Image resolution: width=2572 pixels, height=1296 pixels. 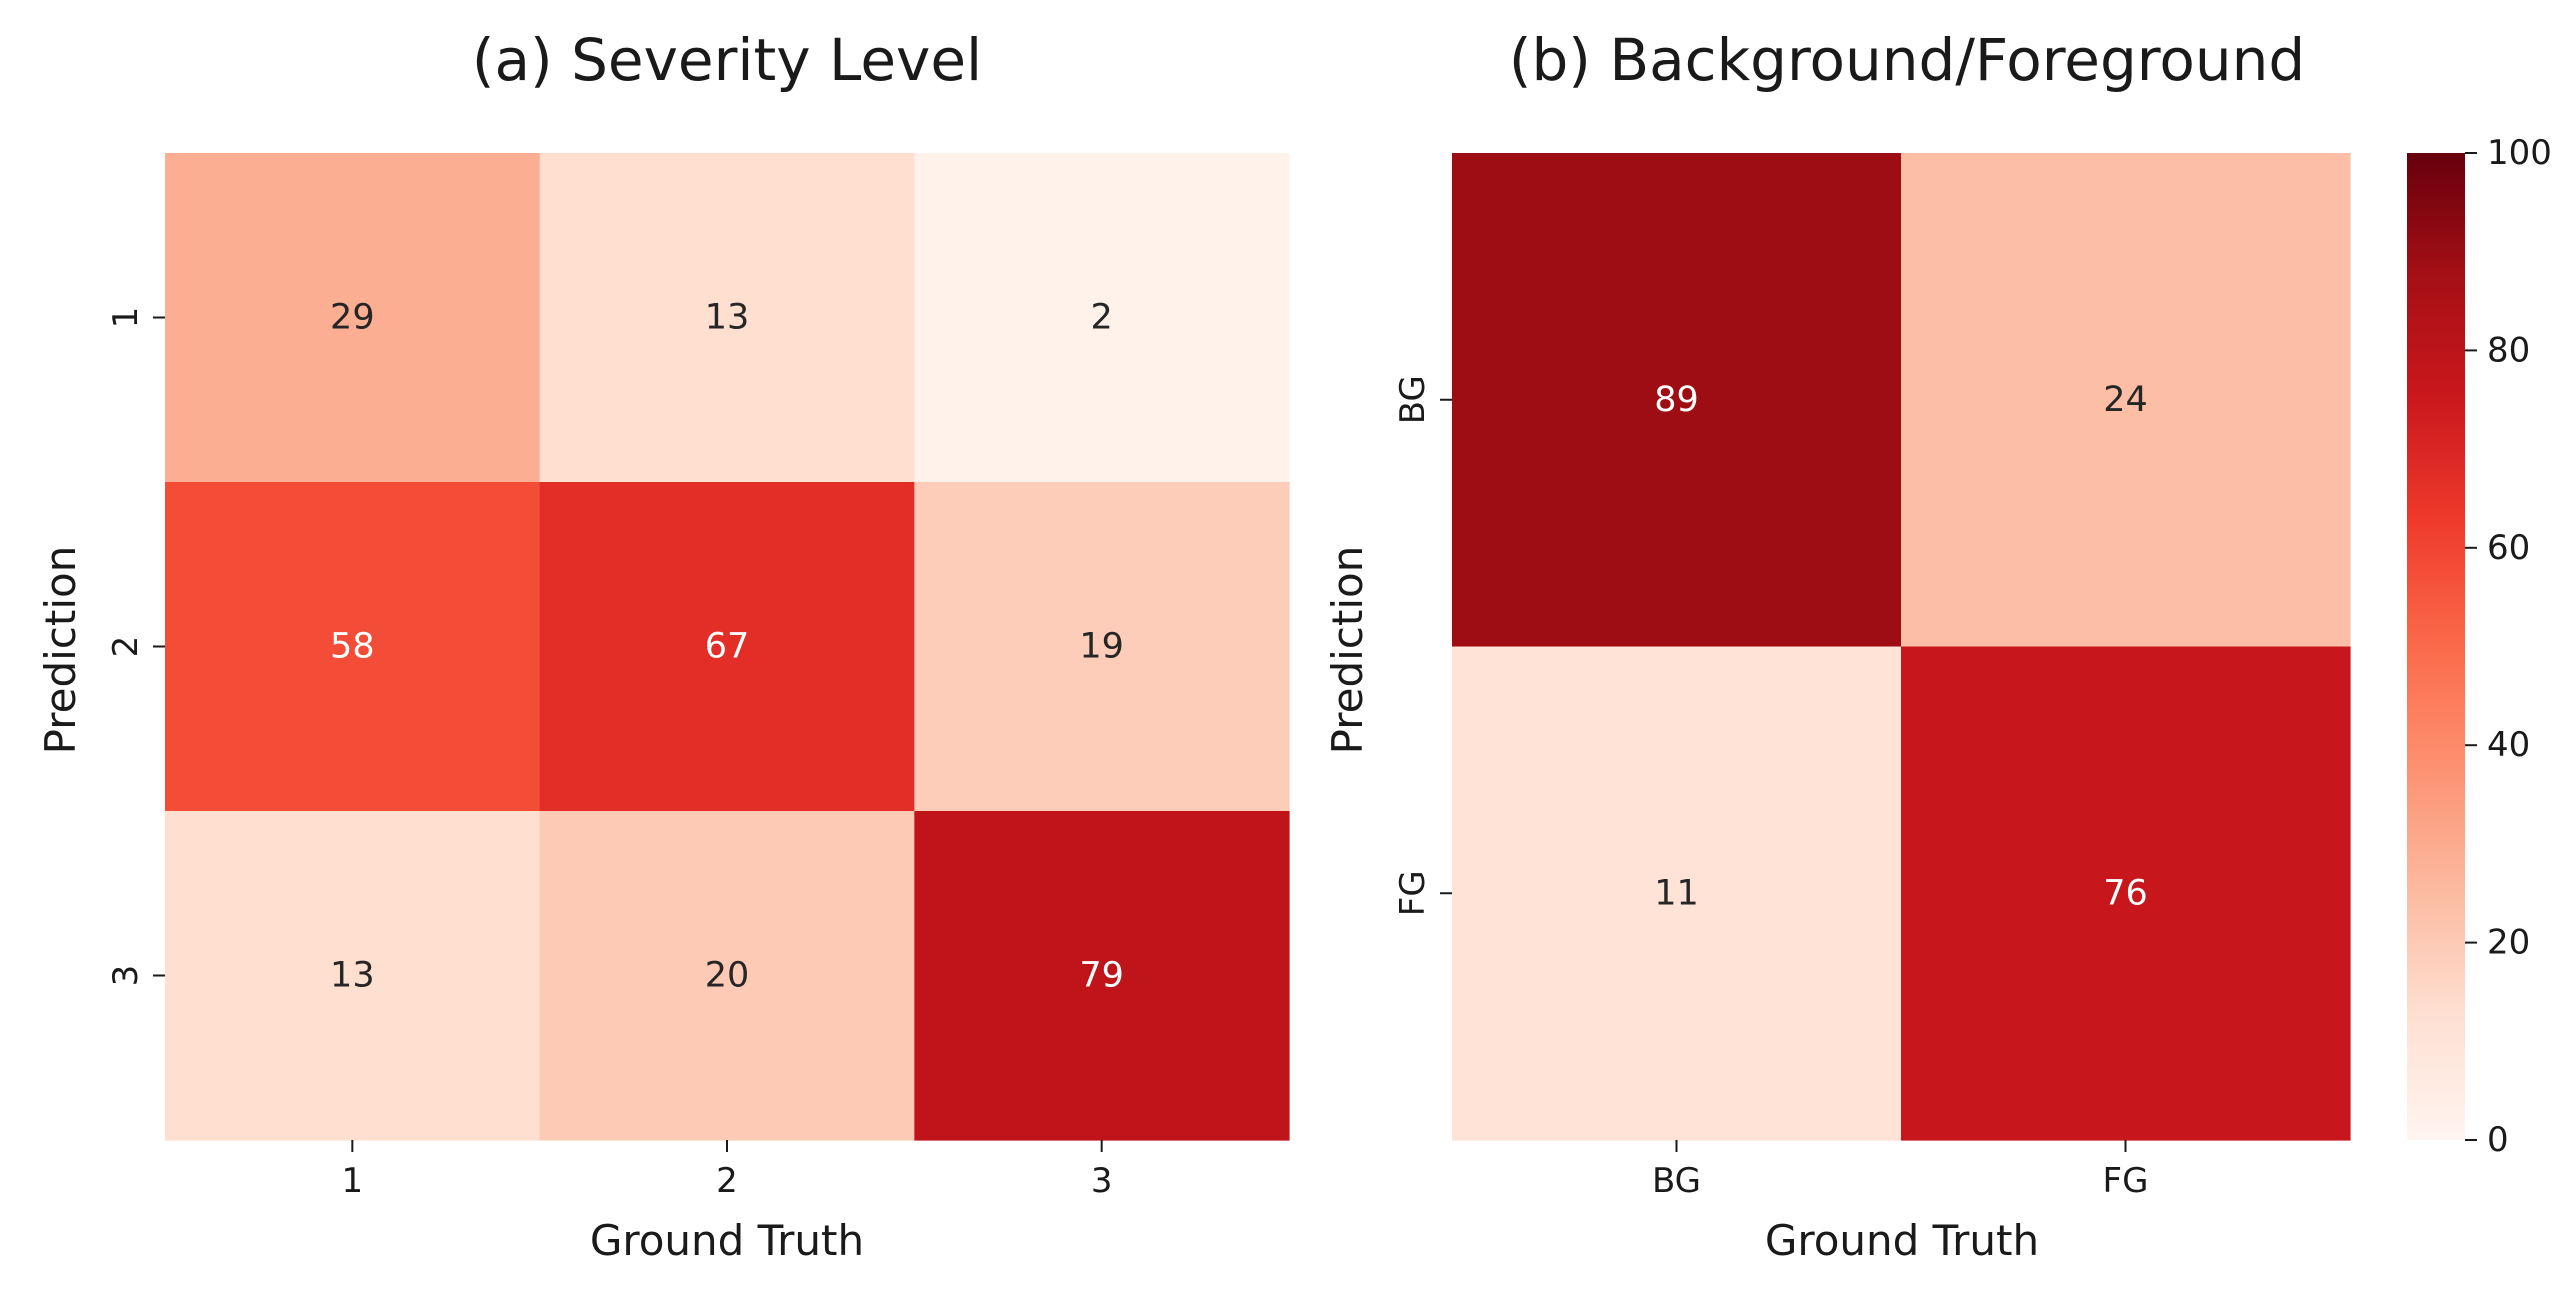 I want to click on heatmap-b-cell-label-r1-c2: 24, so click(x=2125, y=400).